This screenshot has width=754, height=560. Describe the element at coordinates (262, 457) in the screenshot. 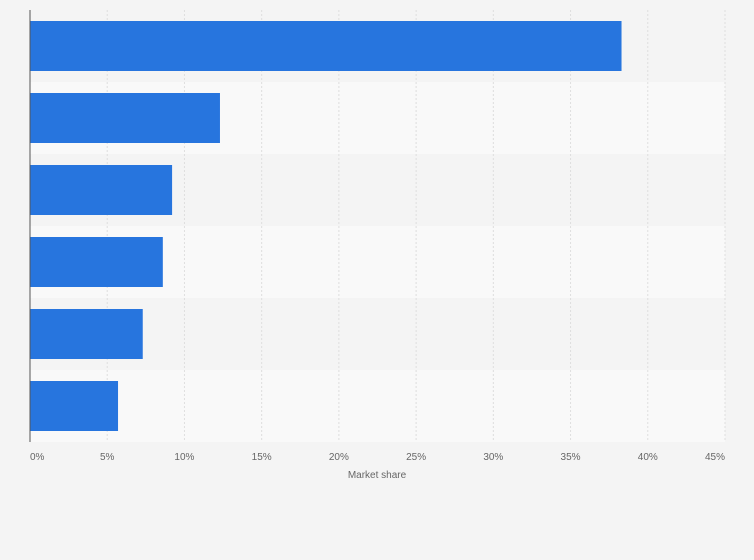

I see `x-tick-label: 15%` at that location.